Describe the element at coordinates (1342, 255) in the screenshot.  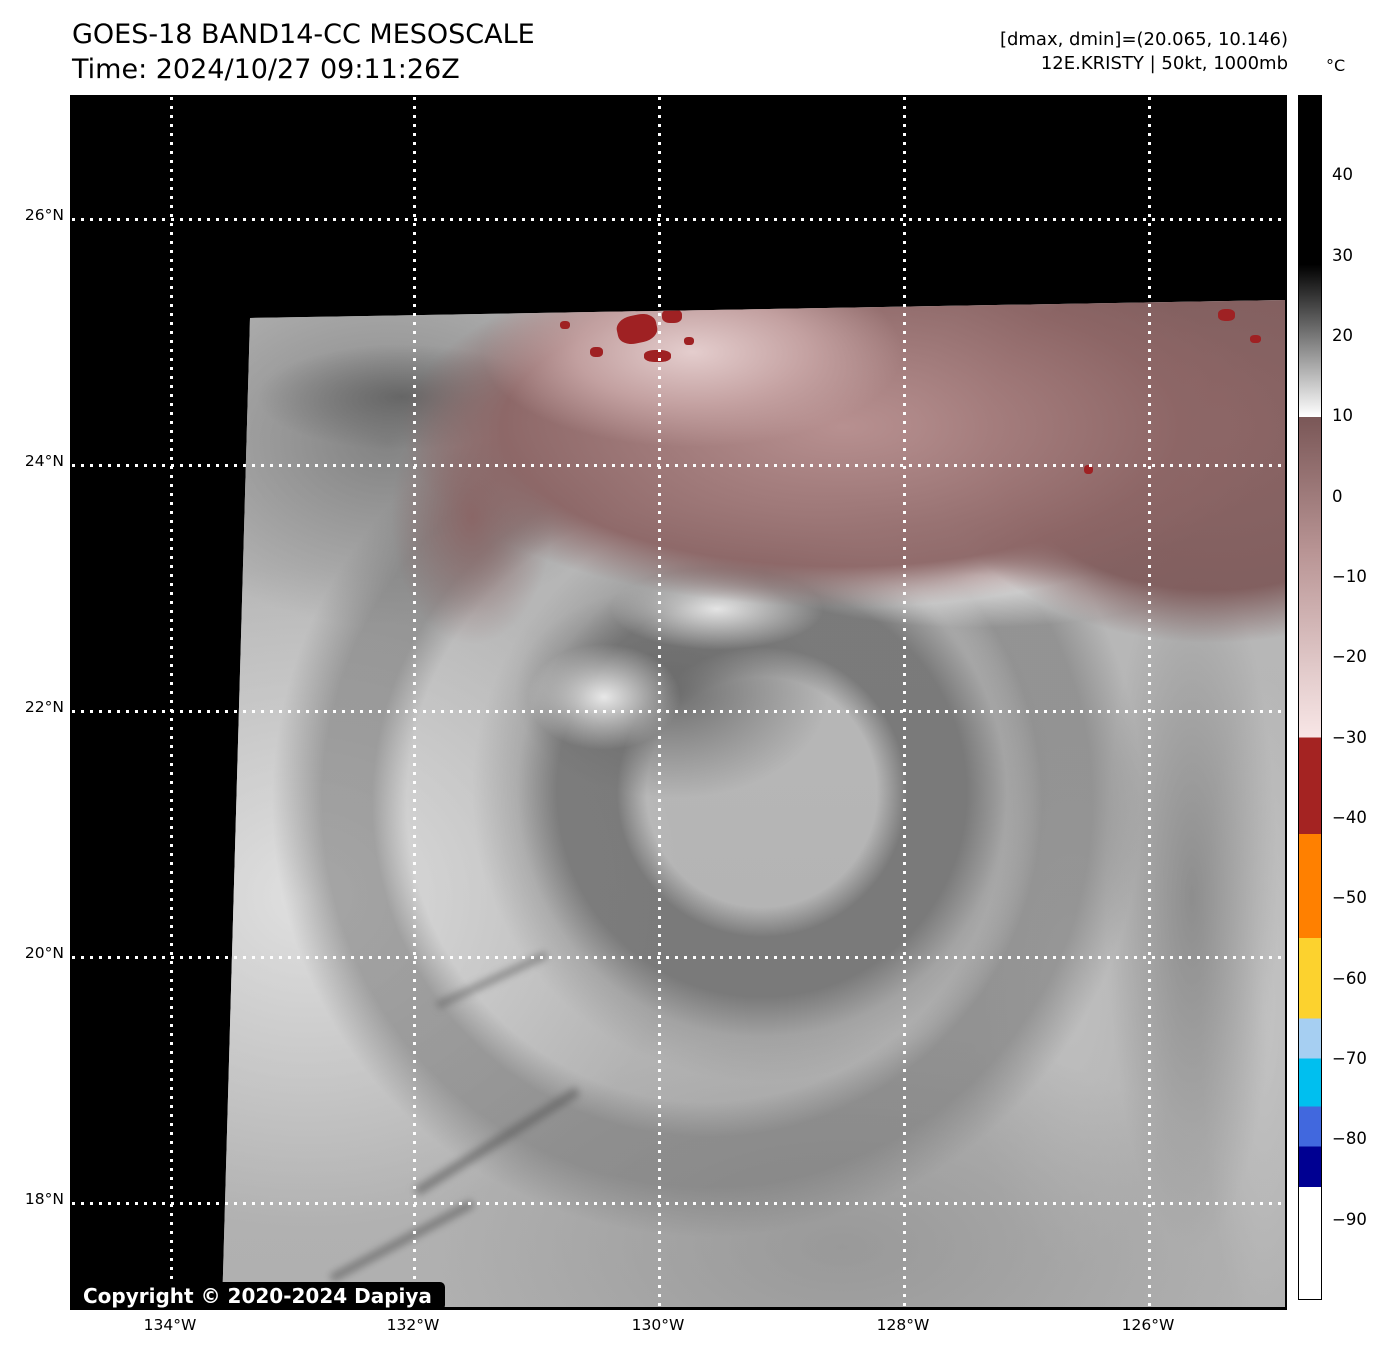
I see `colorbar-tick: 30` at that location.